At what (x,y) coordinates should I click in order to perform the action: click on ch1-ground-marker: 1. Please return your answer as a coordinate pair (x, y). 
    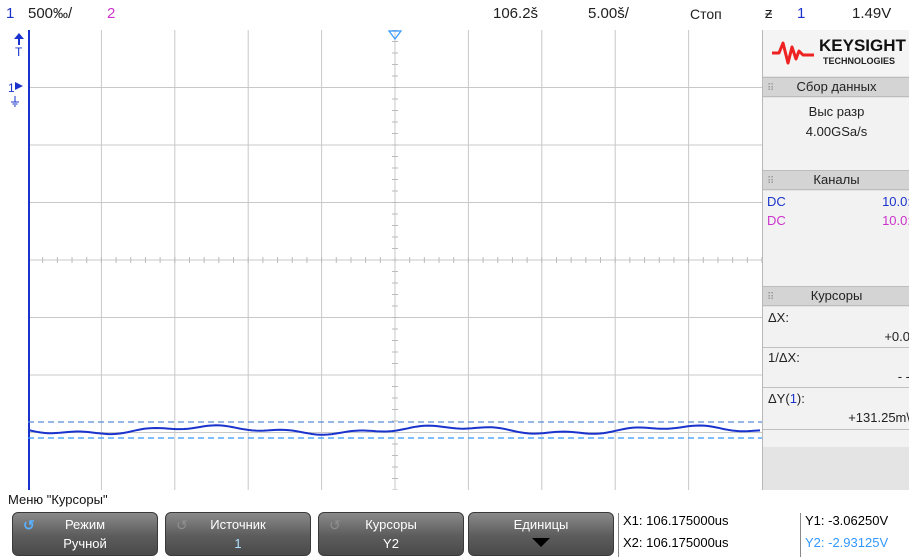
    Looking at the image, I should click on (16, 87).